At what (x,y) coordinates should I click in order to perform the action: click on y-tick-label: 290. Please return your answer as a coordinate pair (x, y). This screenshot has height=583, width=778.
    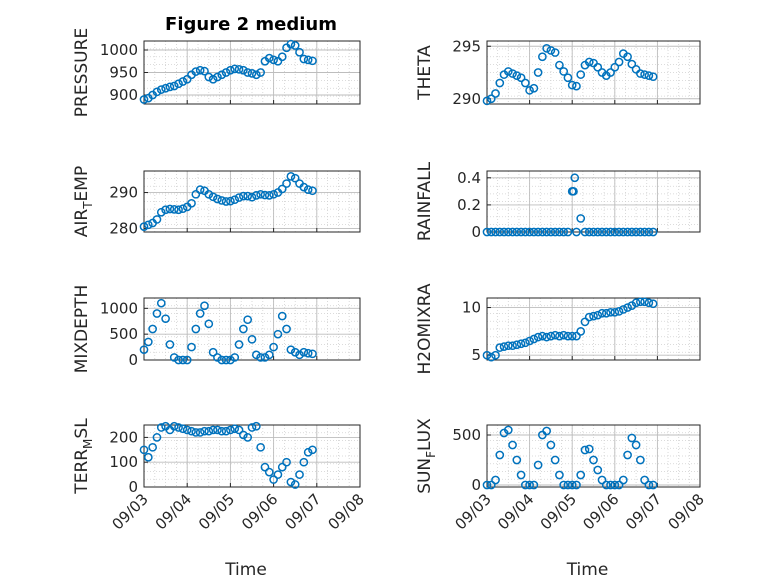
    Looking at the image, I should click on (466, 99).